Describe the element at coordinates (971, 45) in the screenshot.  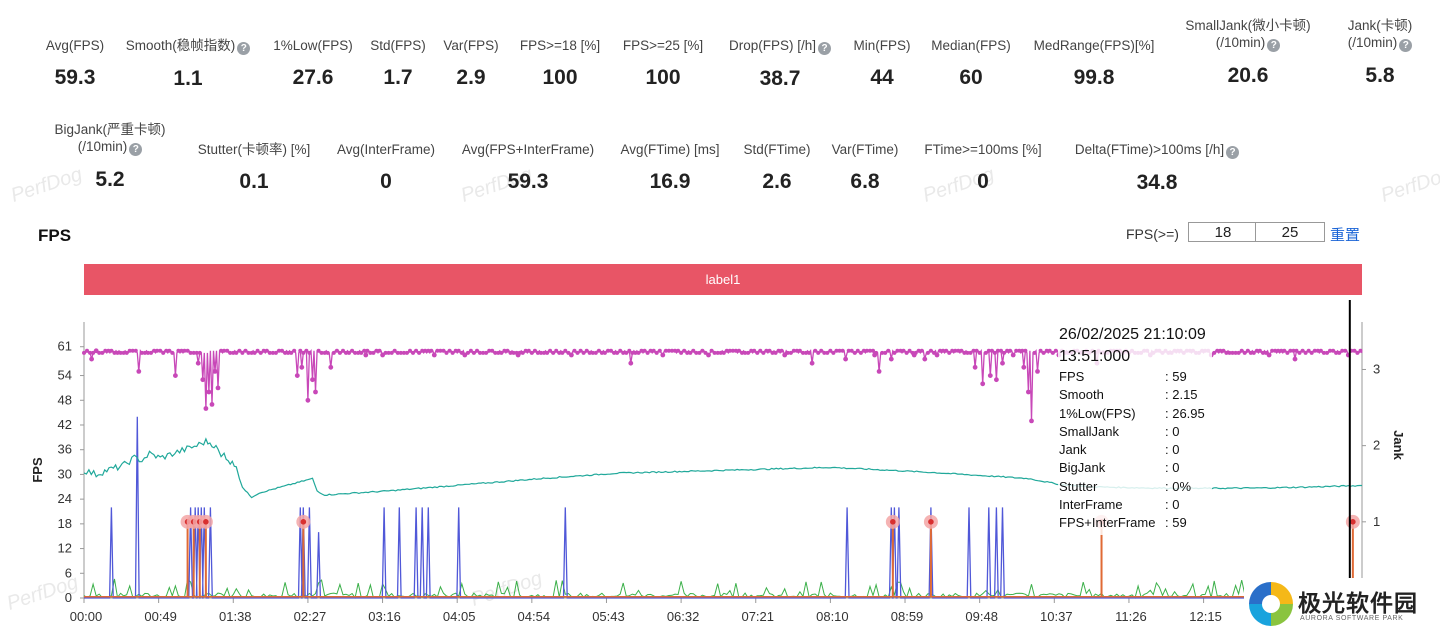
I see `metric-label: Median(FPS)` at that location.